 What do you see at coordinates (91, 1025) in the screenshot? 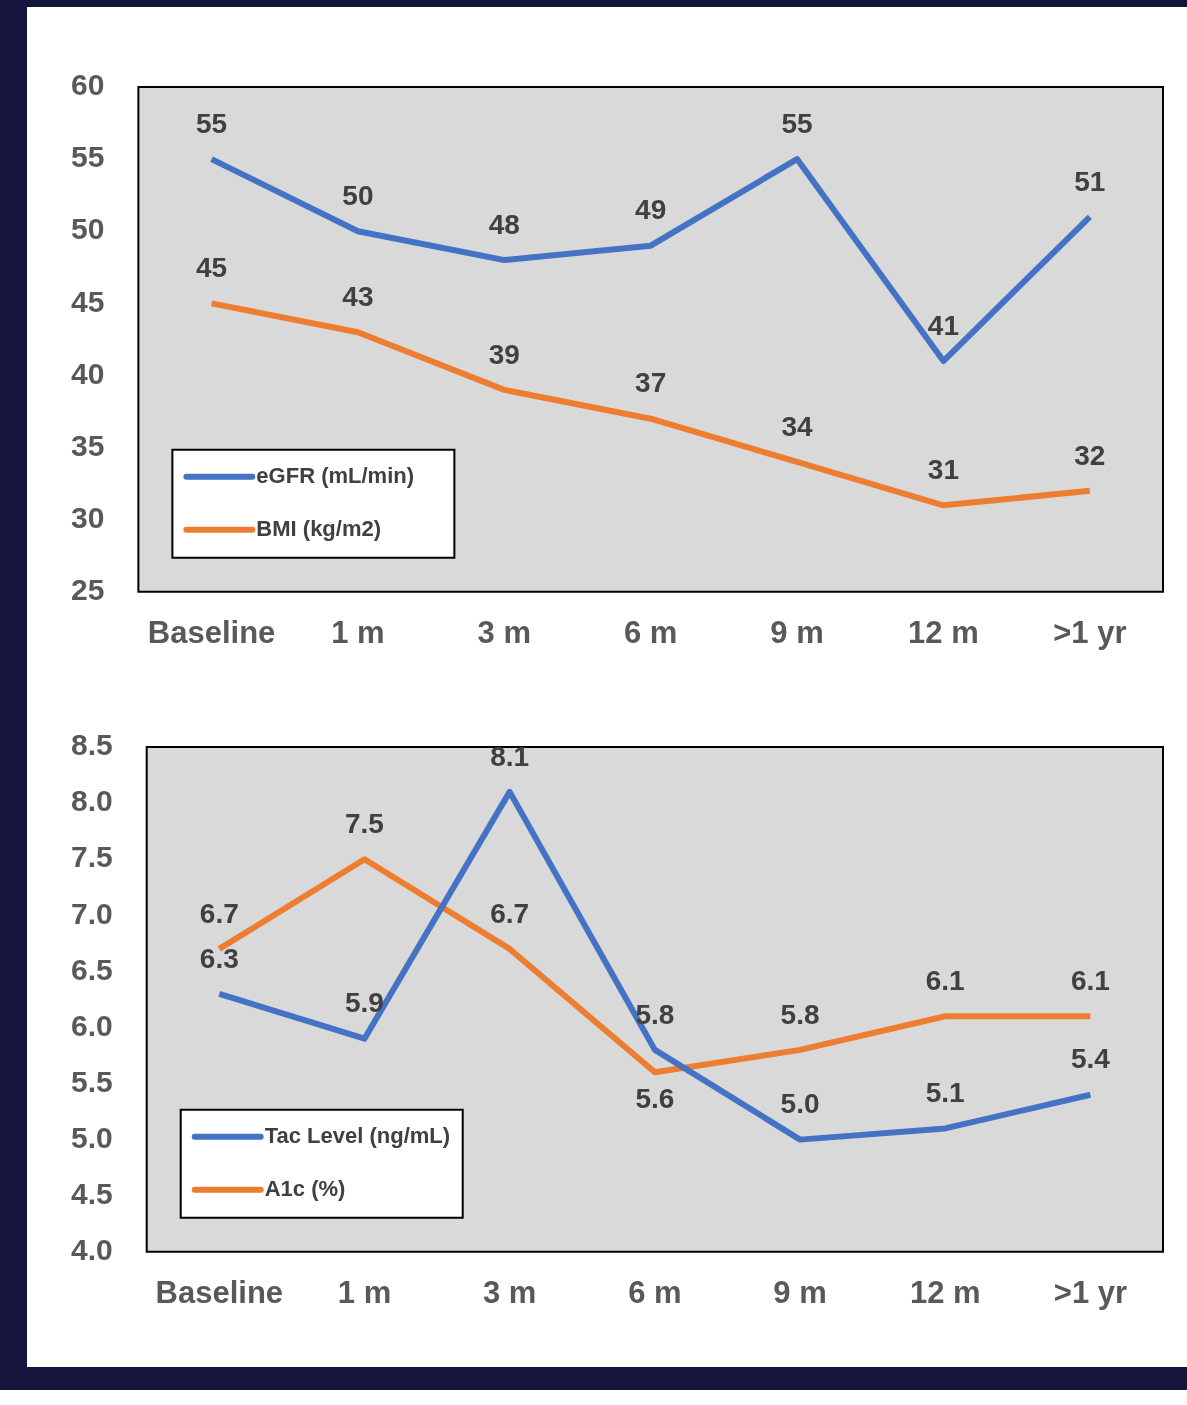
I see `y-tick-label: 6.0` at bounding box center [91, 1025].